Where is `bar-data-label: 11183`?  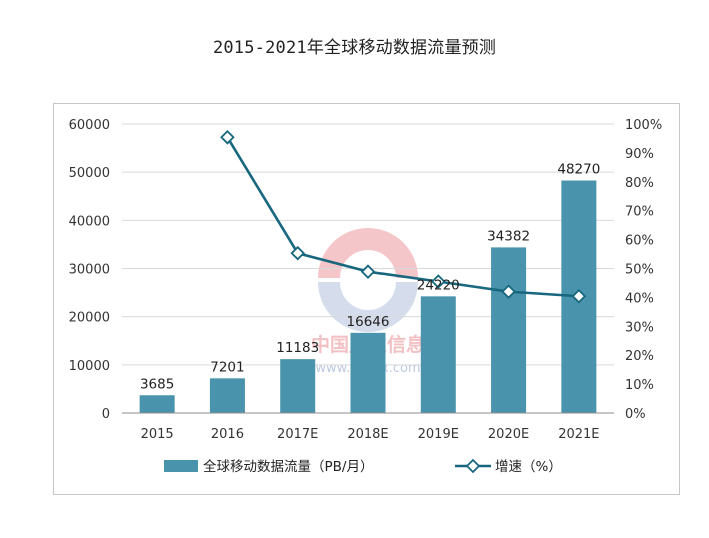 bar-data-label: 11183 is located at coordinates (297, 348).